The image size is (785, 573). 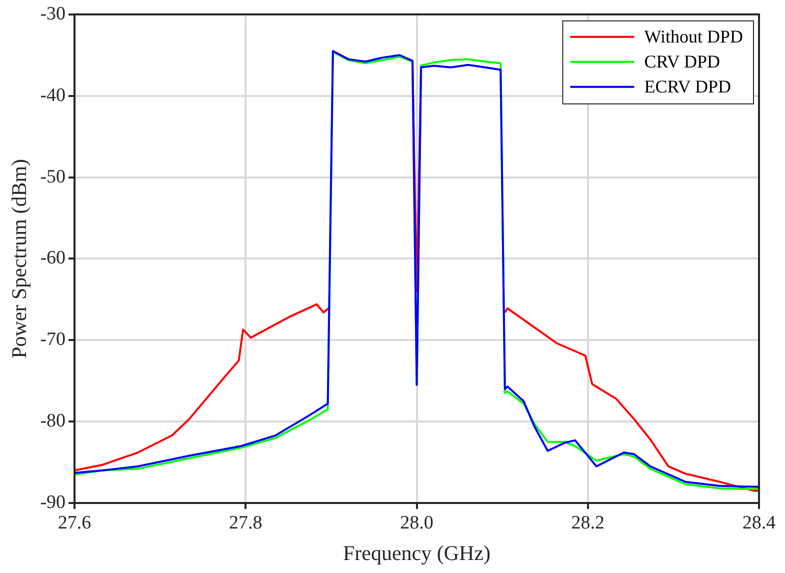 What do you see at coordinates (693, 36) in the screenshot?
I see `legend-label: Without DPD` at bounding box center [693, 36].